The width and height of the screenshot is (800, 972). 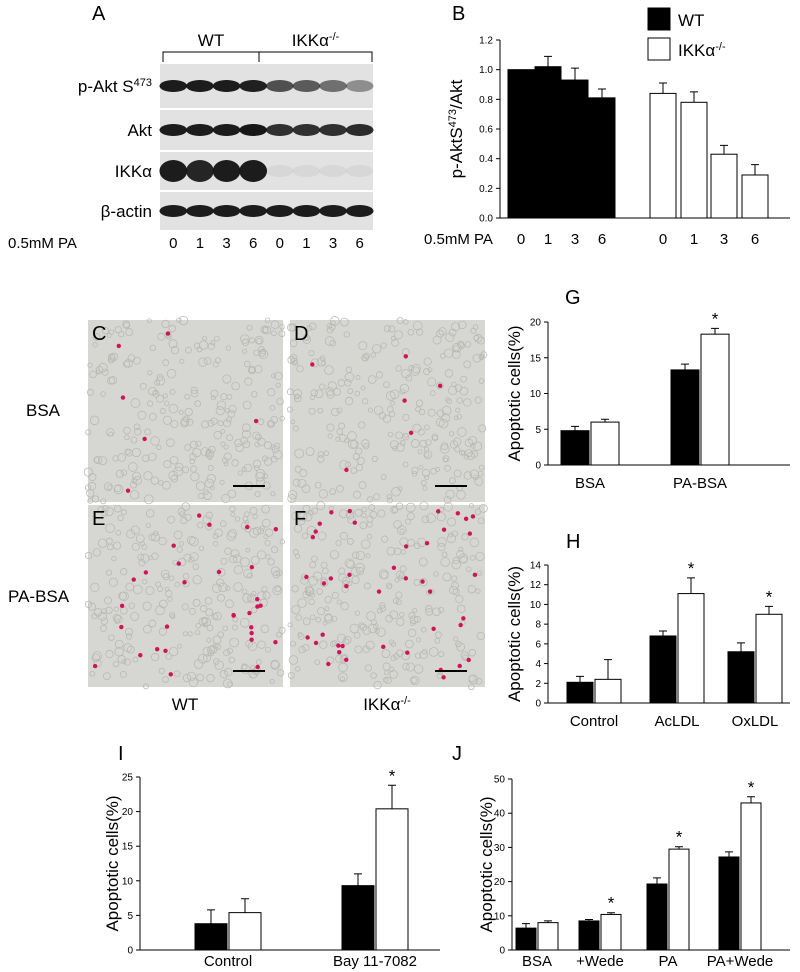 I want to click on y-tick-label: 6, so click(x=538, y=644).